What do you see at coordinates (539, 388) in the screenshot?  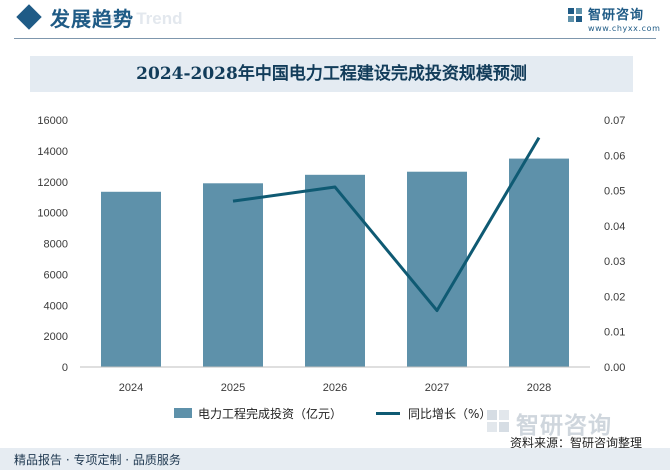 I see `x-tick-label: 2028` at bounding box center [539, 388].